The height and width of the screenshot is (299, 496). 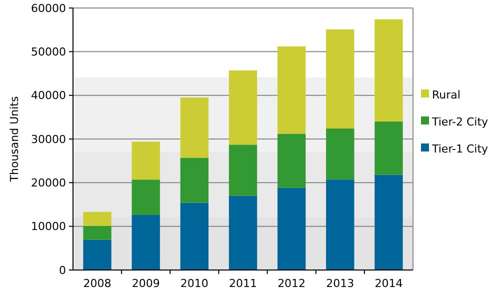 I want to click on legend-label: Tier-1 City, so click(x=460, y=149).